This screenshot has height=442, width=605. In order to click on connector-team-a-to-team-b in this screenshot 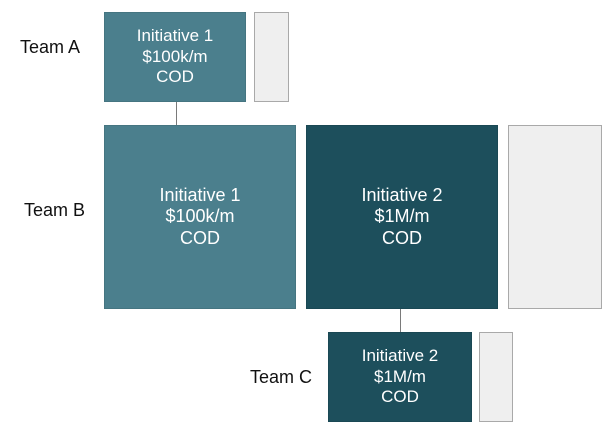, I will do `click(176, 114)`.